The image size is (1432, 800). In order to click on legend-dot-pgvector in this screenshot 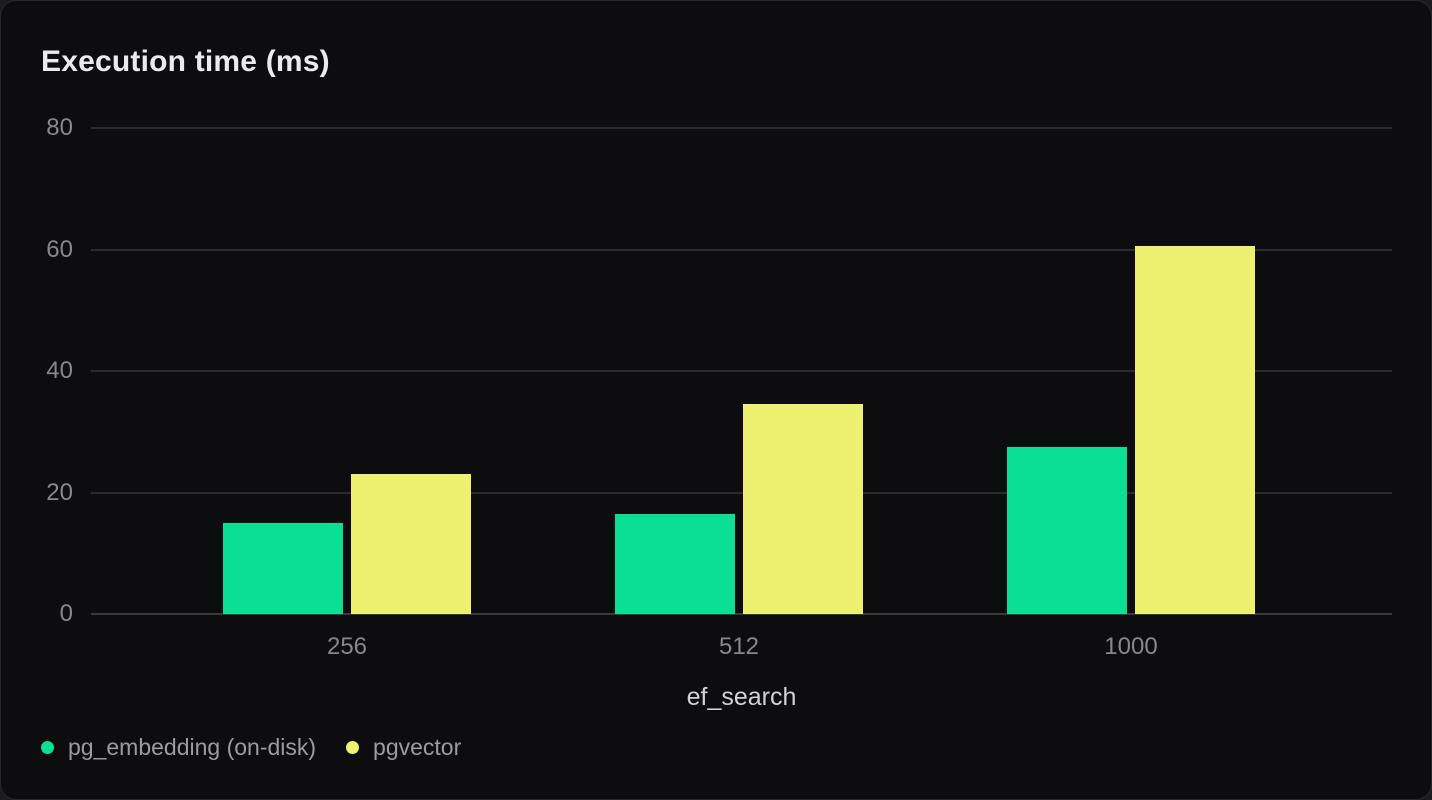, I will do `click(353, 747)`.